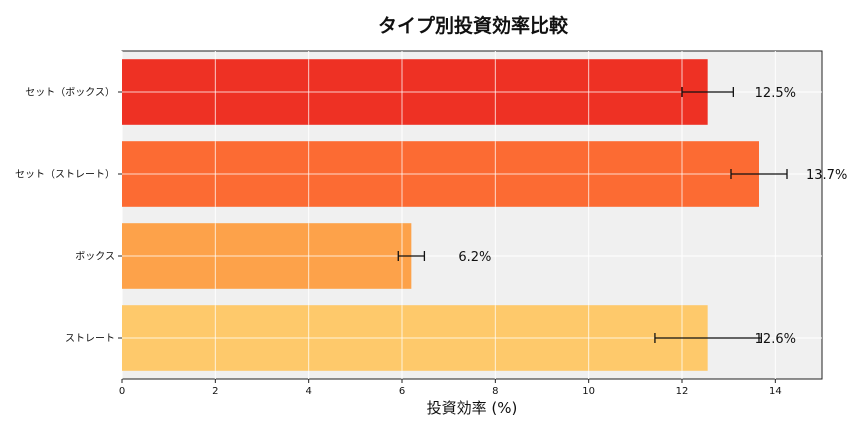  Describe the element at coordinates (70, 93) in the screenshot. I see `category-label: セット（ボックス）` at that location.